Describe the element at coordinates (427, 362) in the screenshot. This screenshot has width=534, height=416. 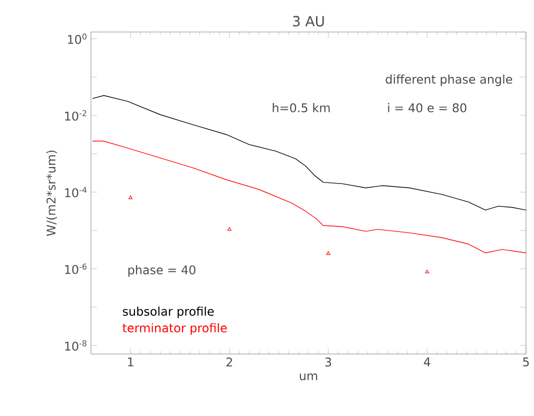
I see `x-tick-label: 4` at that location.